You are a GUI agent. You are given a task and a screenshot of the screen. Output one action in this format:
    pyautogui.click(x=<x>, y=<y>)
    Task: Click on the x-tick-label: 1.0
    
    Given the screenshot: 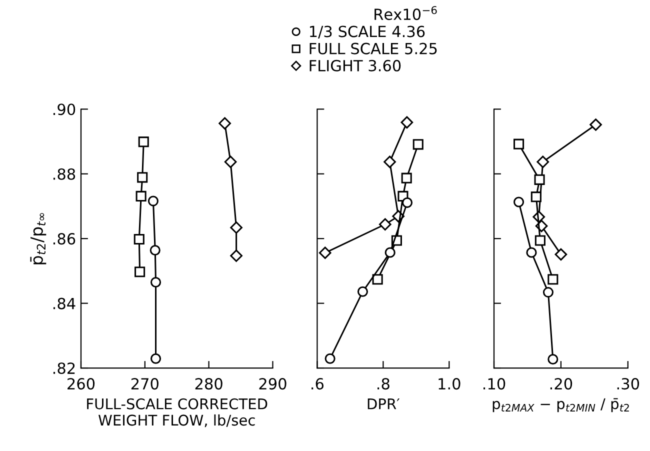 What is the action you would take?
    pyautogui.click(x=449, y=384)
    